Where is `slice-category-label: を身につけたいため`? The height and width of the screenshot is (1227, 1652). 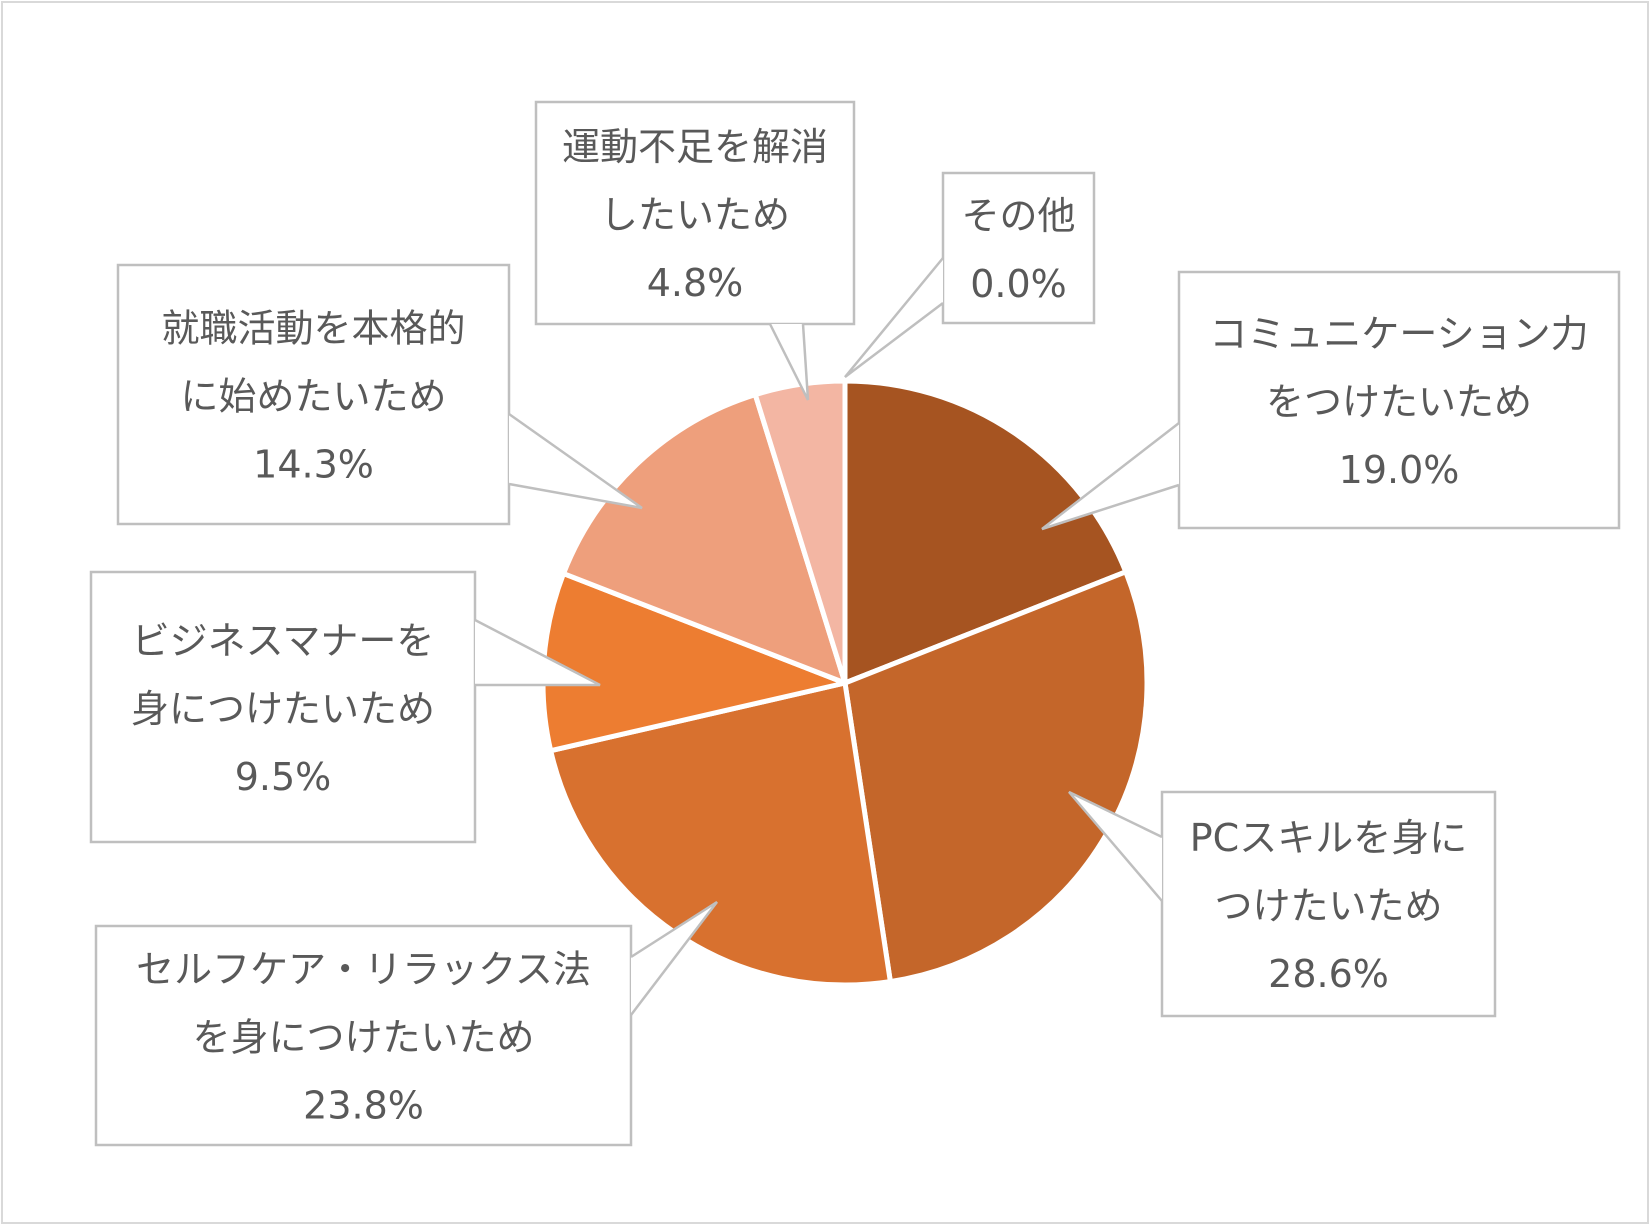
slice-category-label: を身につけたいため is located at coordinates (363, 1037).